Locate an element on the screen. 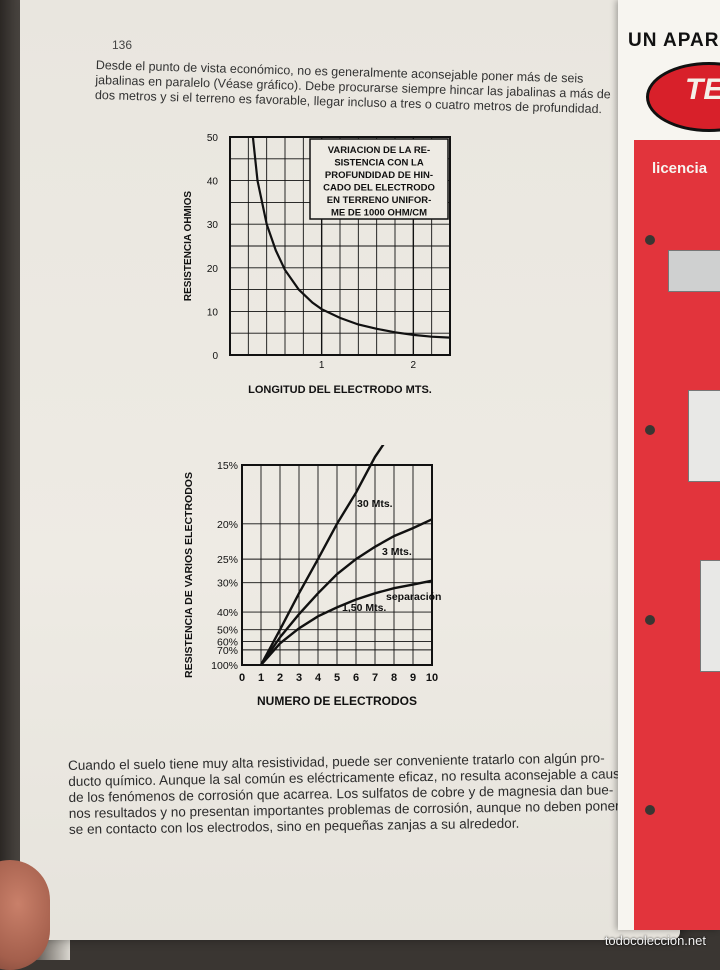  y-tick-label: 40% is located at coordinates (227, 613).